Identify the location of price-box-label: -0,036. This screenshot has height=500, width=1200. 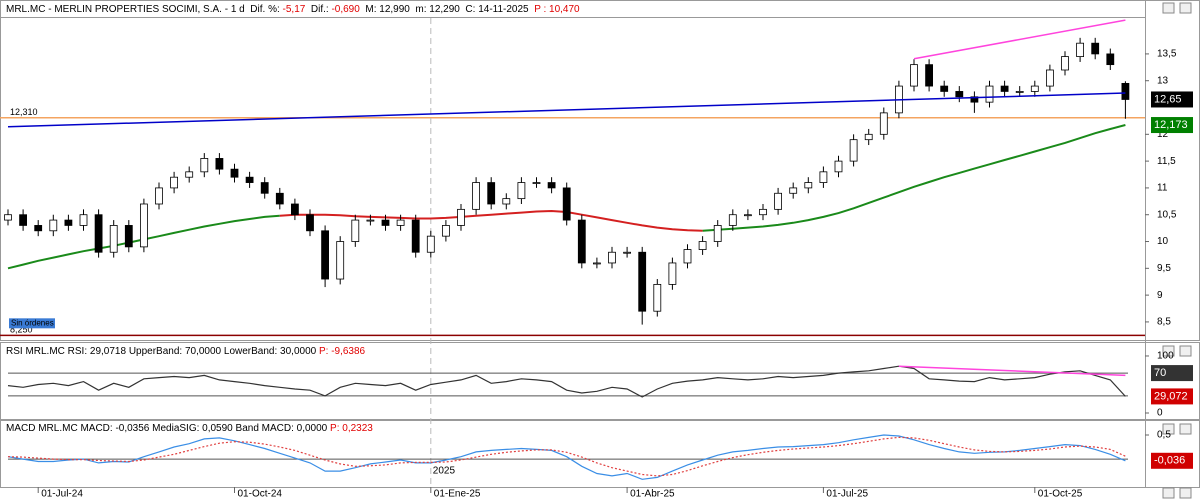
(1169, 461).